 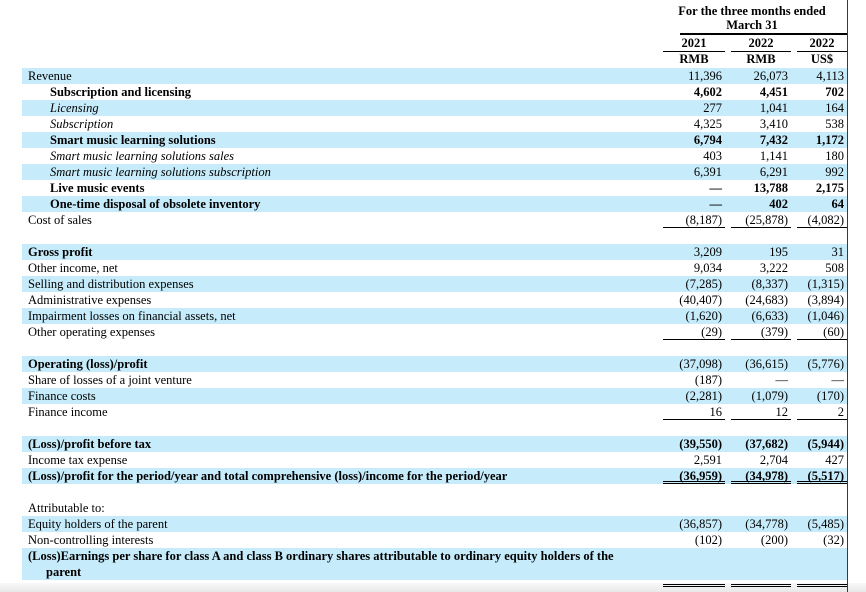 What do you see at coordinates (847, 296) in the screenshot?
I see `page-border` at bounding box center [847, 296].